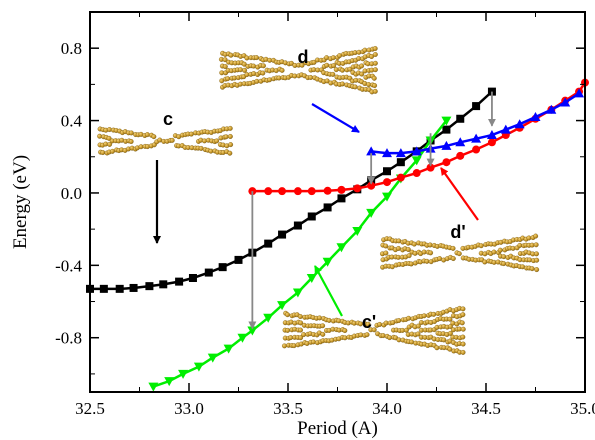 The image size is (595, 440). What do you see at coordinates (457, 232) in the screenshot?
I see `annotation-label: d'` at bounding box center [457, 232].